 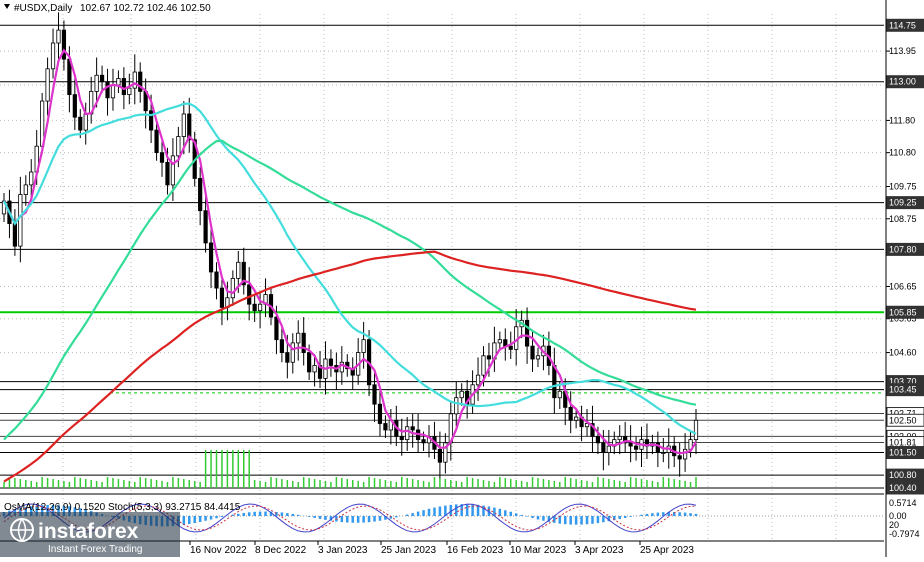 I want to click on price-tick-label: 111.80, so click(x=902, y=120).